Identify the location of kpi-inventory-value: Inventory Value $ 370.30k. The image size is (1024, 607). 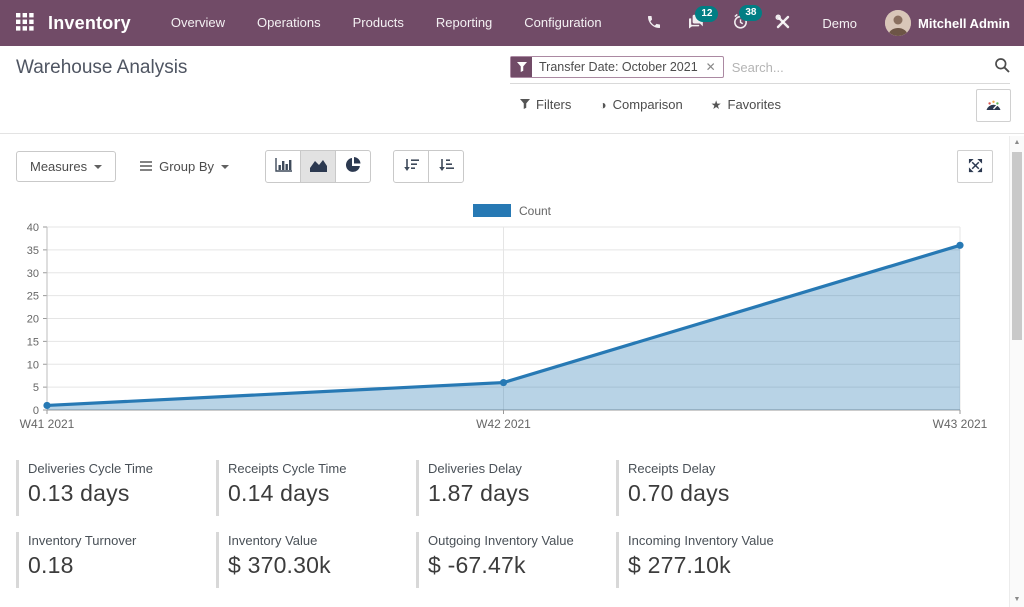
(316, 560).